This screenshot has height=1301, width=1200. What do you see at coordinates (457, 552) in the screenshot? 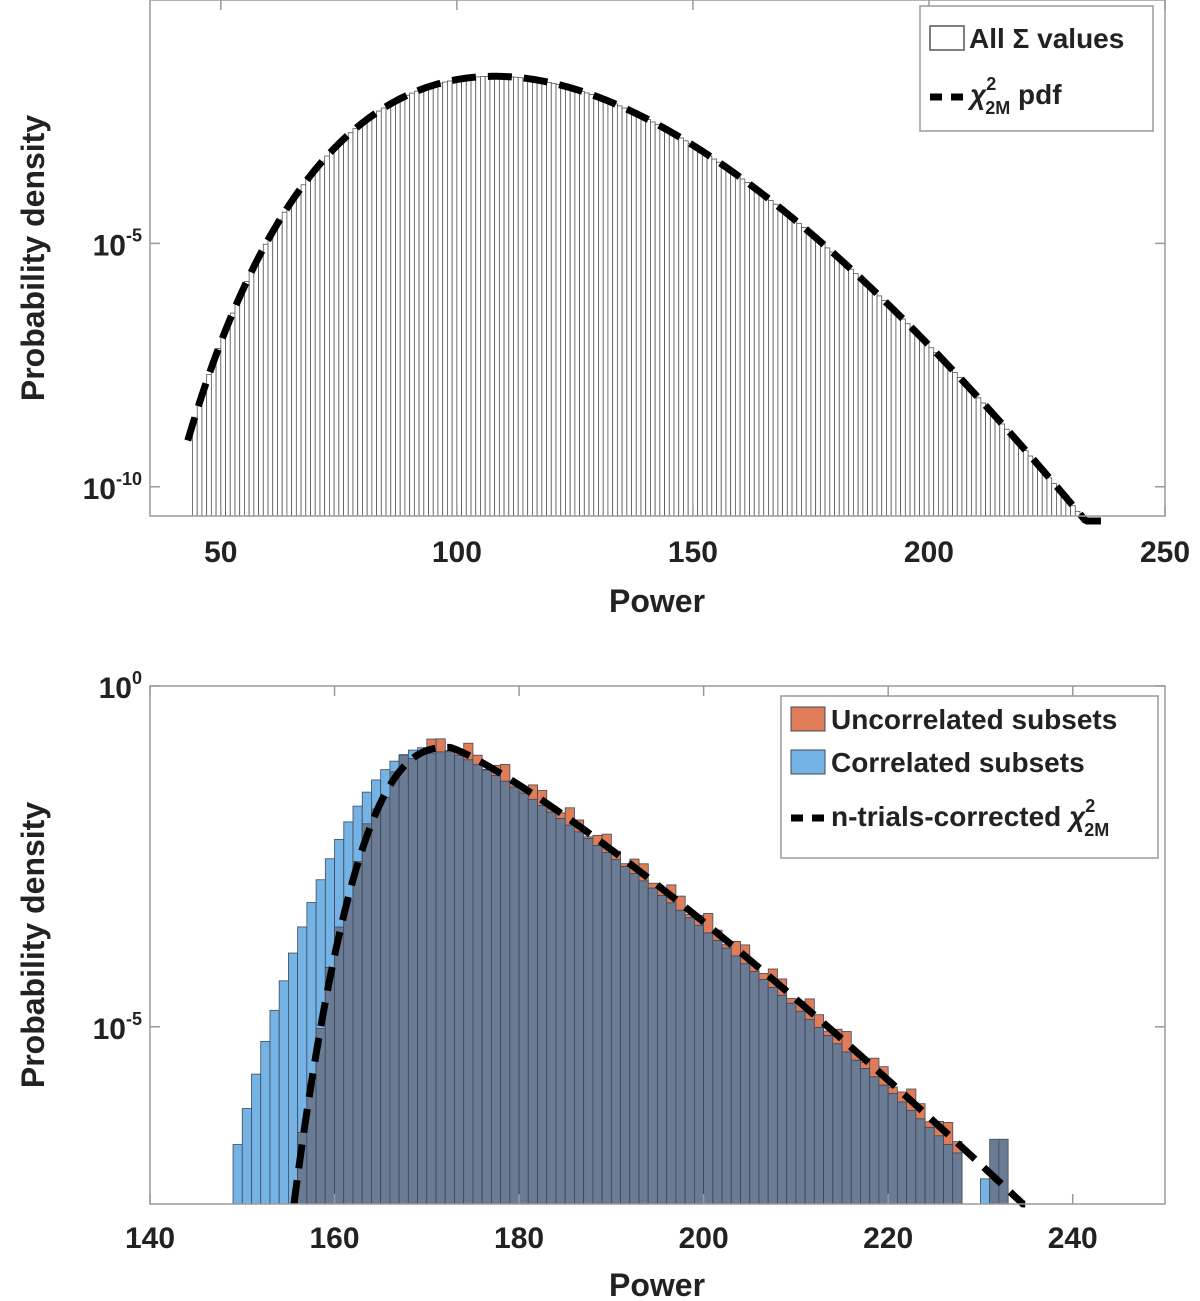
I see `top-x-tick-label: 100` at bounding box center [457, 552].